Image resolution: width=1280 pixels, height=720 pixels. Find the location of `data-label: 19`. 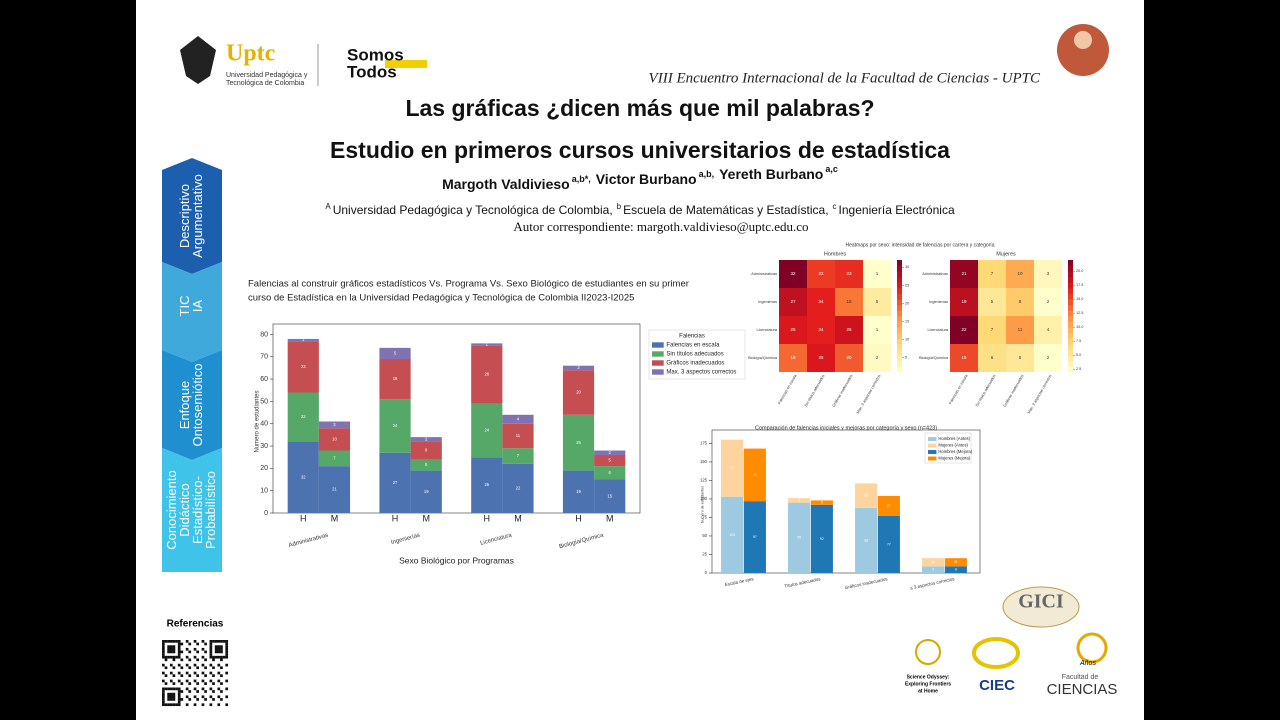

data-label: 19 is located at coordinates (426, 491).